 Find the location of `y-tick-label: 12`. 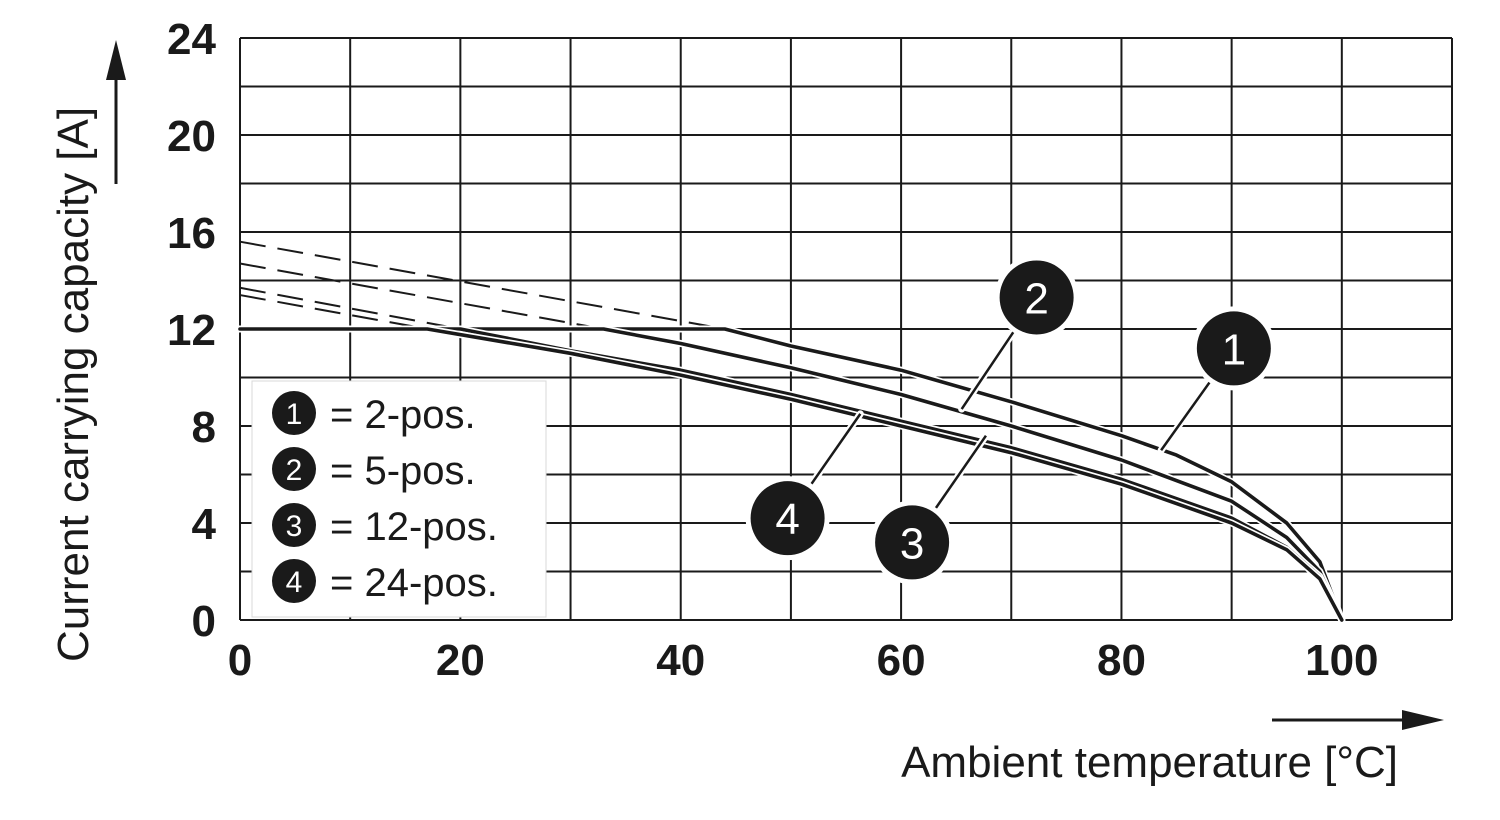

y-tick-label: 12 is located at coordinates (191, 330).